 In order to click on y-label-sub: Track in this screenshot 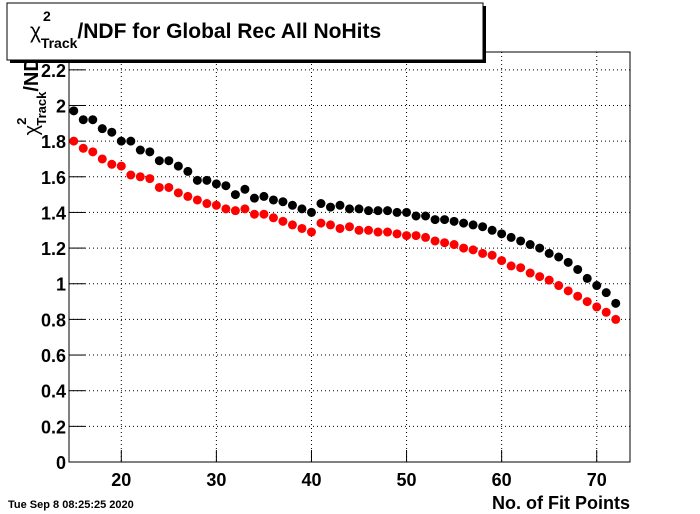, I will do `click(41, 108)`.